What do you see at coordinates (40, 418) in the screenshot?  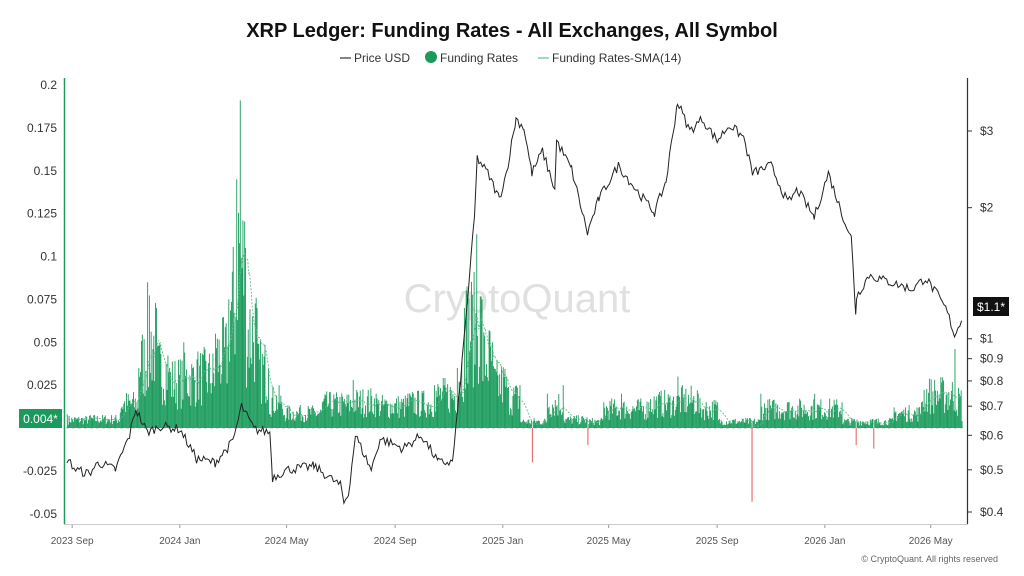 I see `current-funding-badge: 0.004*` at bounding box center [40, 418].